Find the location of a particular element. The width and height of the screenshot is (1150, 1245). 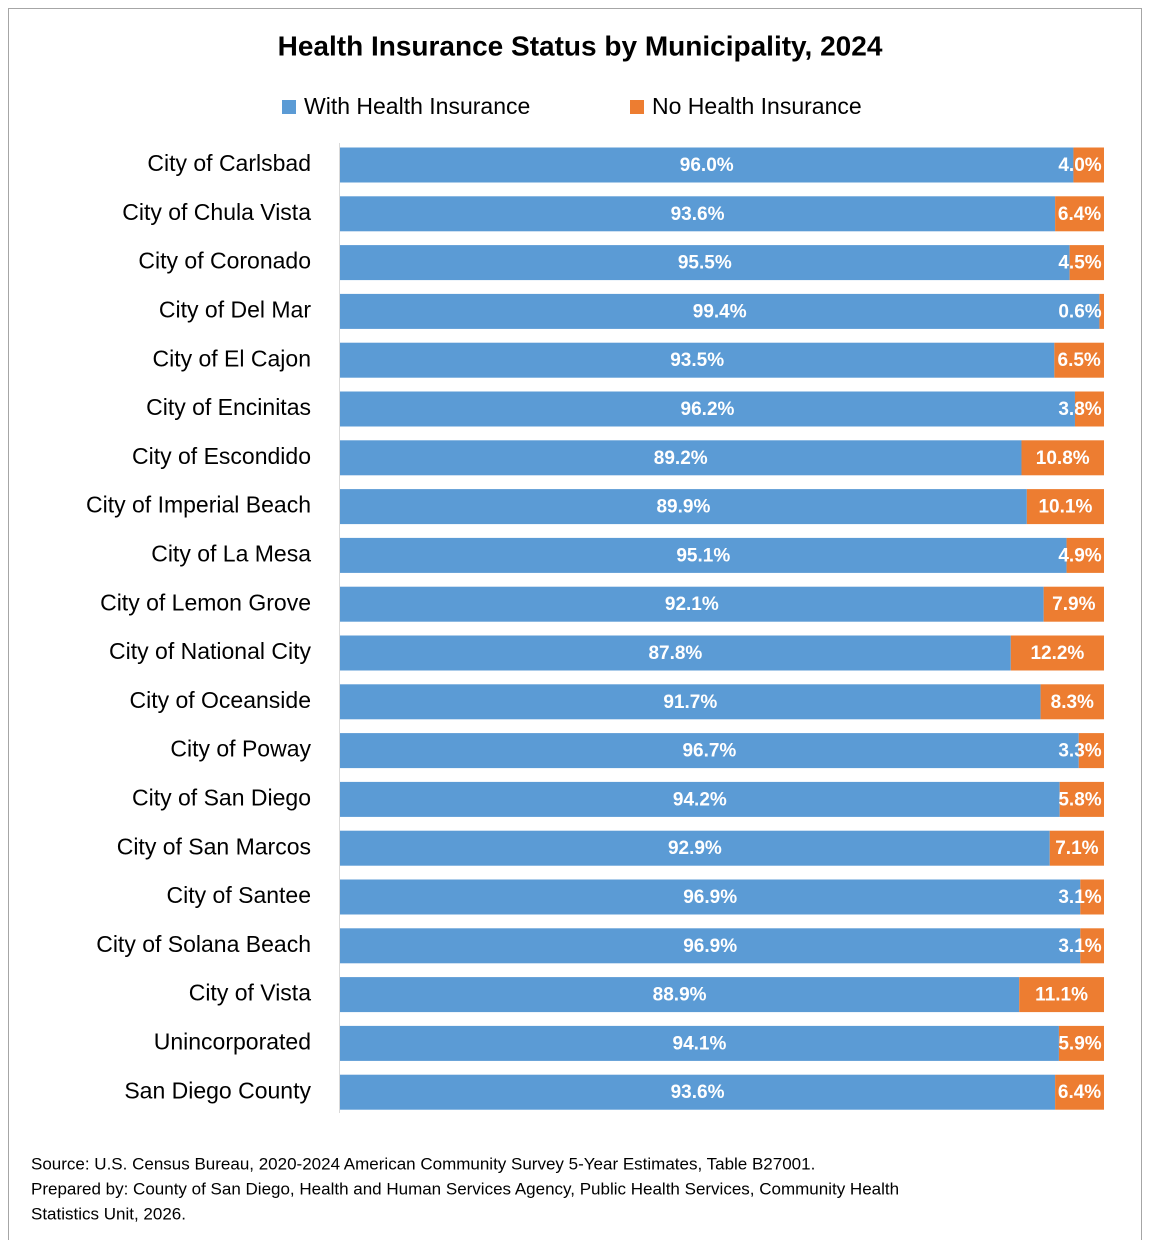

data-label: 87.8% is located at coordinates (675, 653).